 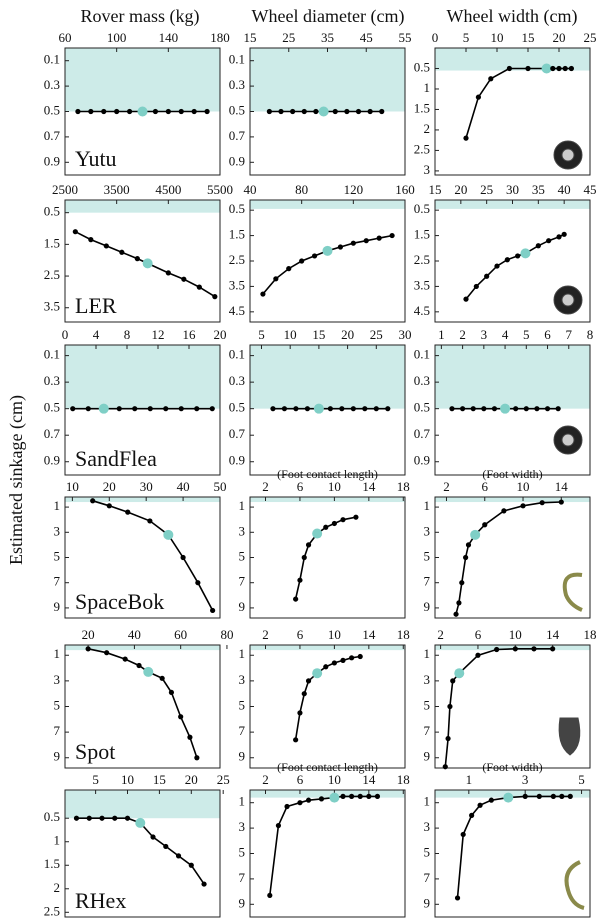 I want to click on y-tick-label: 2, so click(x=427, y=128).